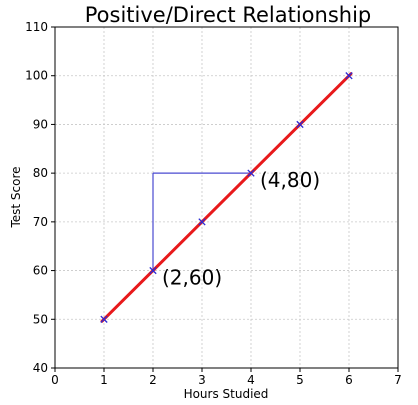  I want to click on y-tick-label: 80, so click(40, 173).